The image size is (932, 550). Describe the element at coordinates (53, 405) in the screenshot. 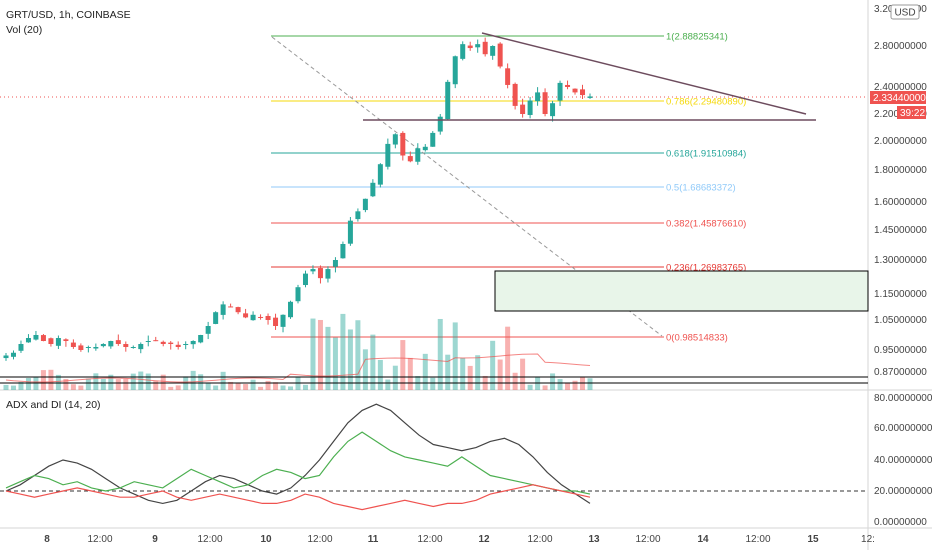

I see `indicator-study-label: ADX and DI (14, 20)` at that location.